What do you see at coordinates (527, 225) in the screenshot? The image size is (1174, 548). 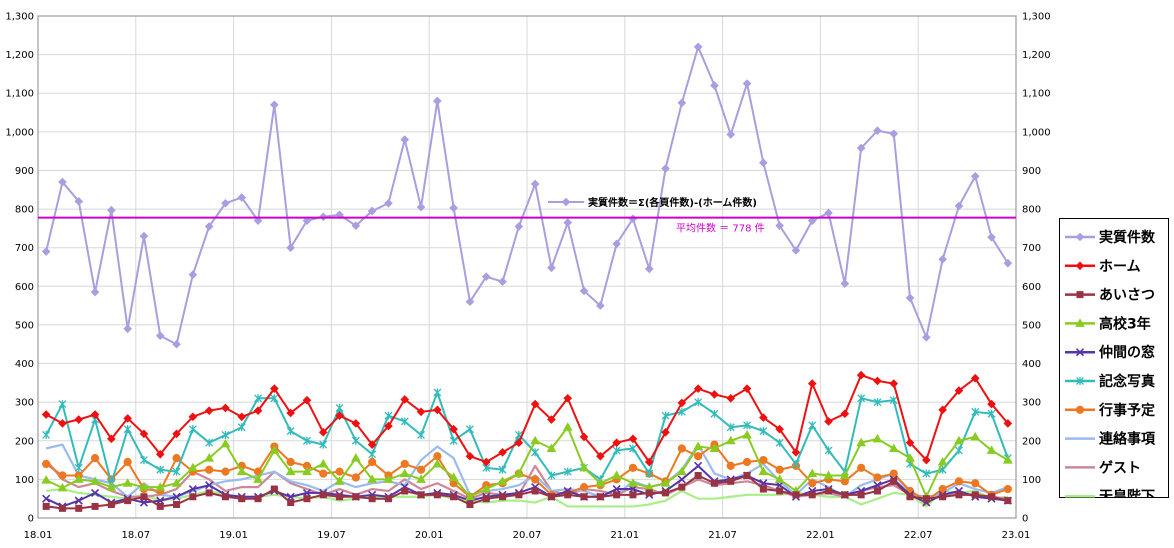 I see `average-line-group: 平均件数 ＝ 778 件` at bounding box center [527, 225].